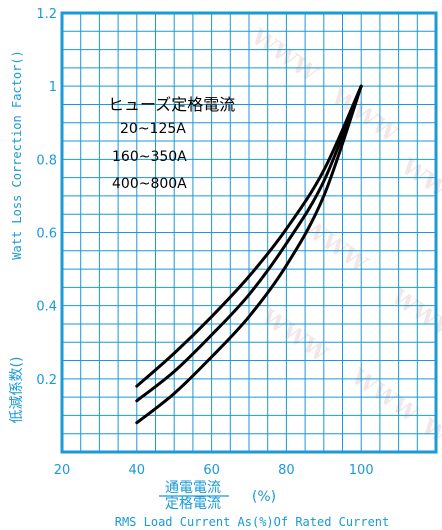 The height and width of the screenshot is (530, 442). Describe the element at coordinates (364, 115) in the screenshot. I see `watermark-1: WWW` at that location.